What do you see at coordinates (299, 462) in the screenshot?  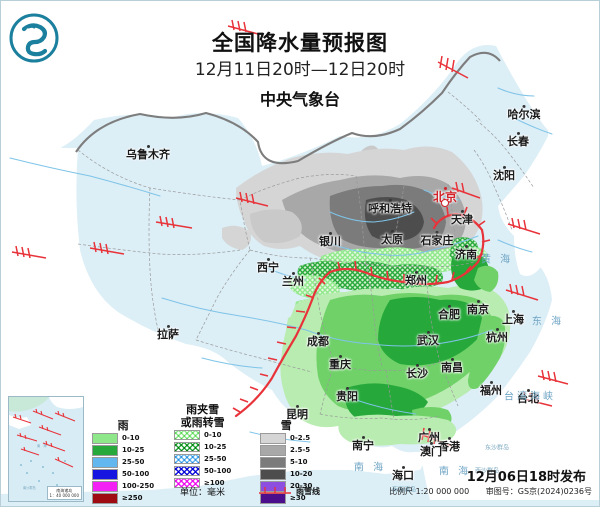 I see `legend-label: 5-10` at bounding box center [299, 462].